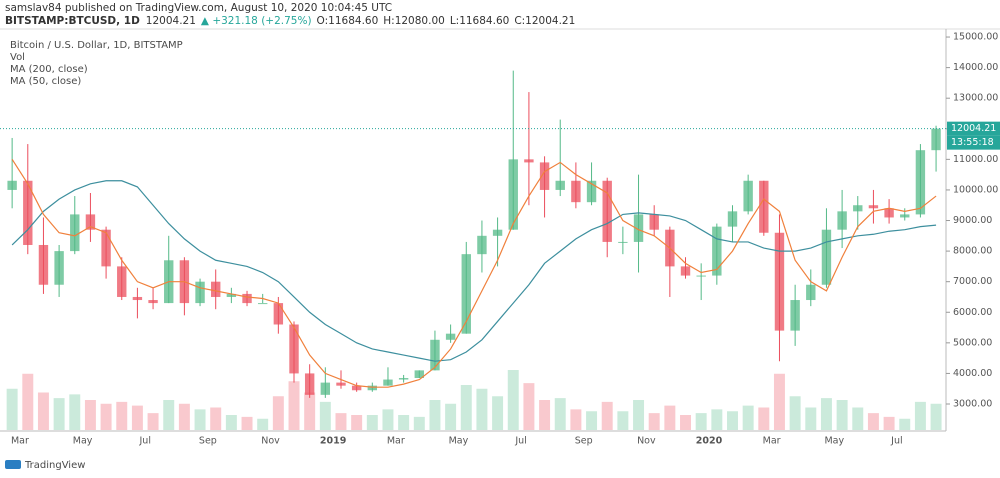 This screenshot has width=1000, height=478. I want to click on logo, so click(13, 464).